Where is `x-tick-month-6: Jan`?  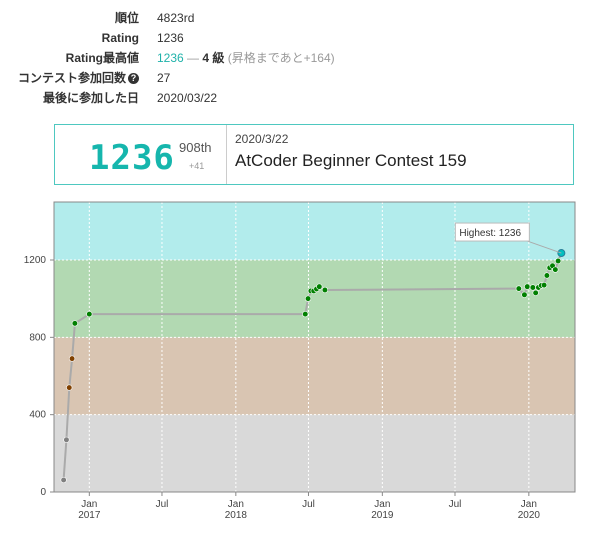
x-tick-month-6: Jan is located at coordinates (529, 504).